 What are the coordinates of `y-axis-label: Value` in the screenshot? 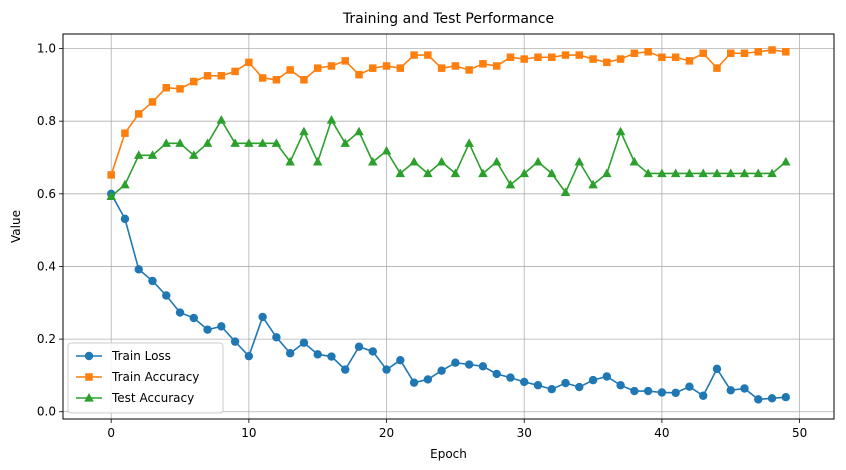 It's located at (16, 226).